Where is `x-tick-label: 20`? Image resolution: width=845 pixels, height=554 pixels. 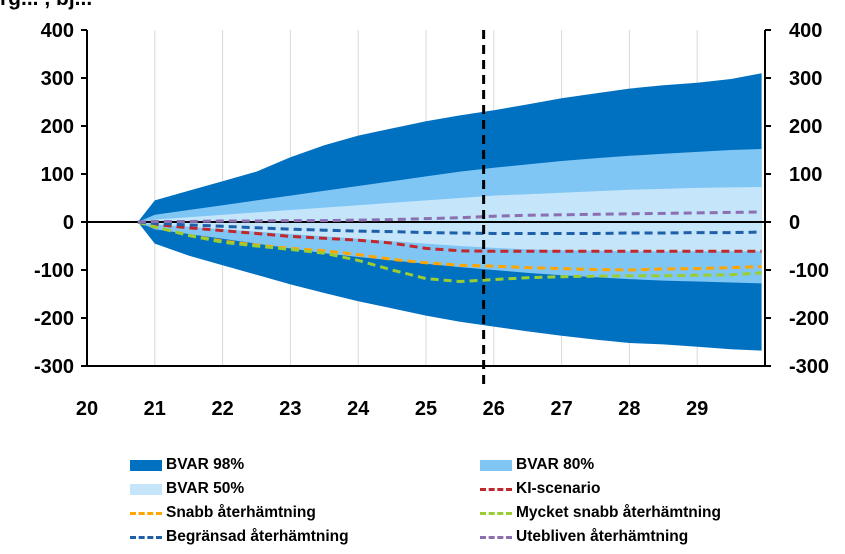 x-tick-label: 20 is located at coordinates (87, 409).